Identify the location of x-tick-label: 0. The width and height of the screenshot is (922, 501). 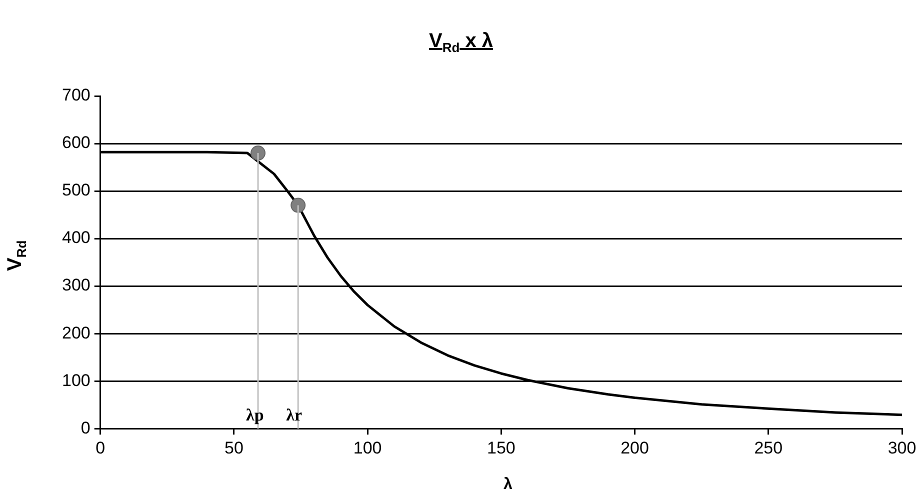
(101, 448).